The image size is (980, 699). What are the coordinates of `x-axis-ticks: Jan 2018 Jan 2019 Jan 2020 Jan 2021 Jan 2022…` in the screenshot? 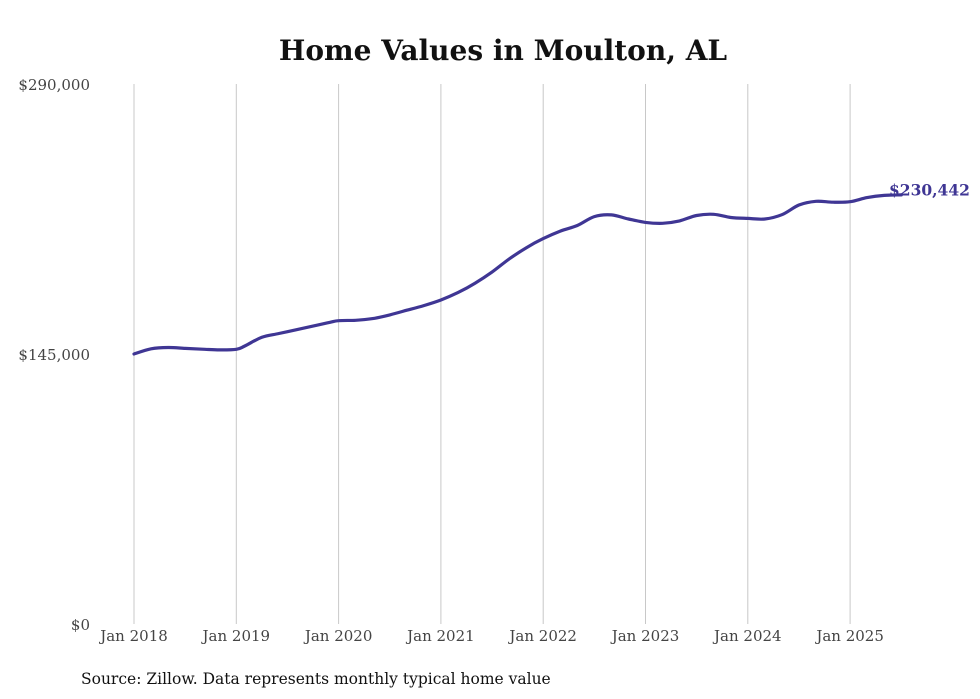 It's located at (491, 636).